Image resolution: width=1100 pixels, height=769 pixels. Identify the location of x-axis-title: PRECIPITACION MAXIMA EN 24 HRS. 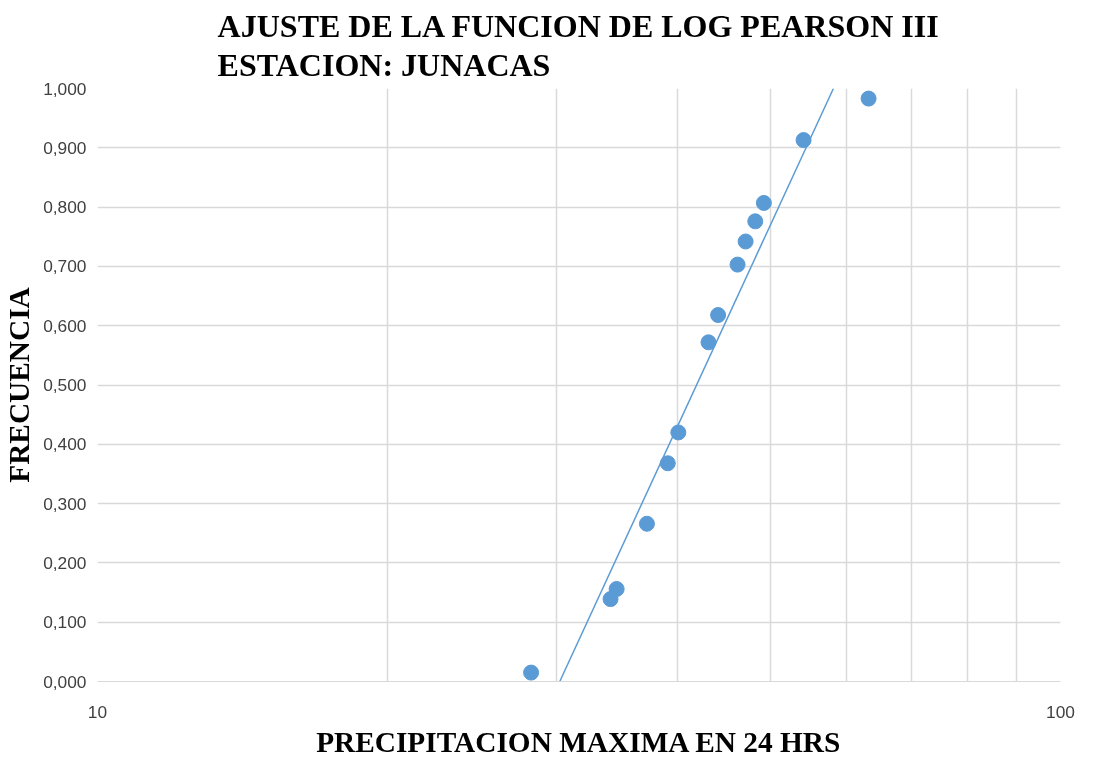
(578, 741).